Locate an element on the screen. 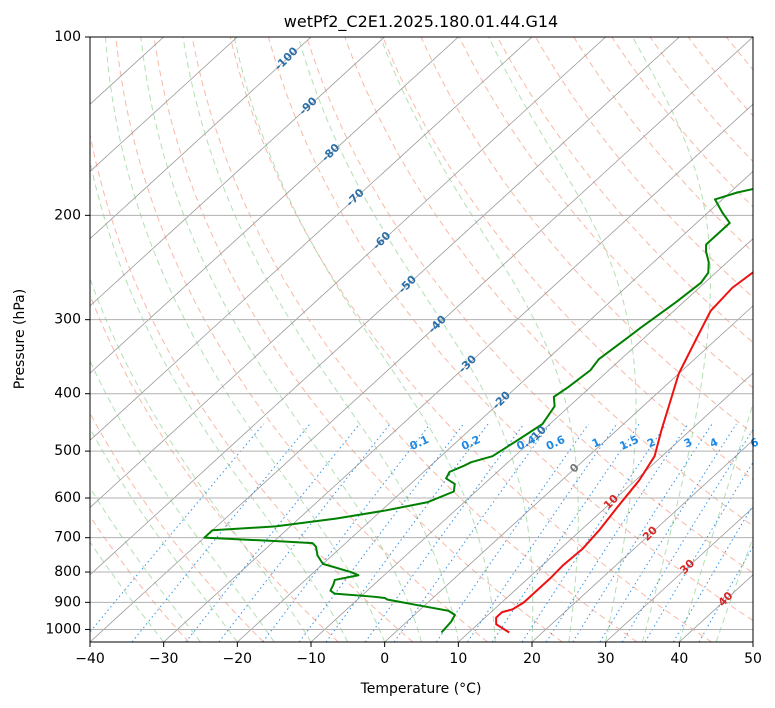  x-tick-label: 30 is located at coordinates (606, 659).